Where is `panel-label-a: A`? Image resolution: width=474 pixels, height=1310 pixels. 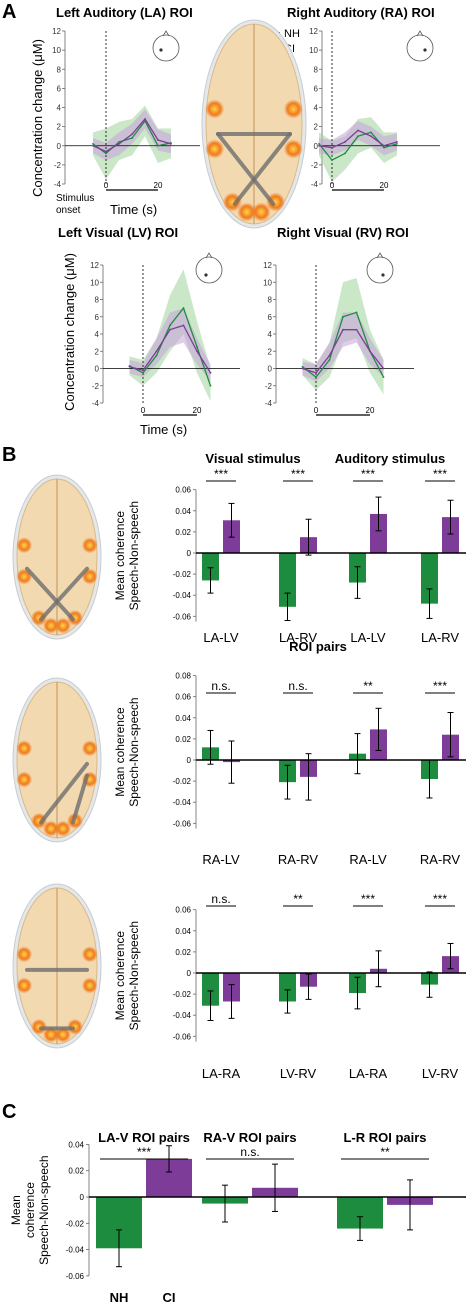 panel-label-a: A is located at coordinates (9, 12).